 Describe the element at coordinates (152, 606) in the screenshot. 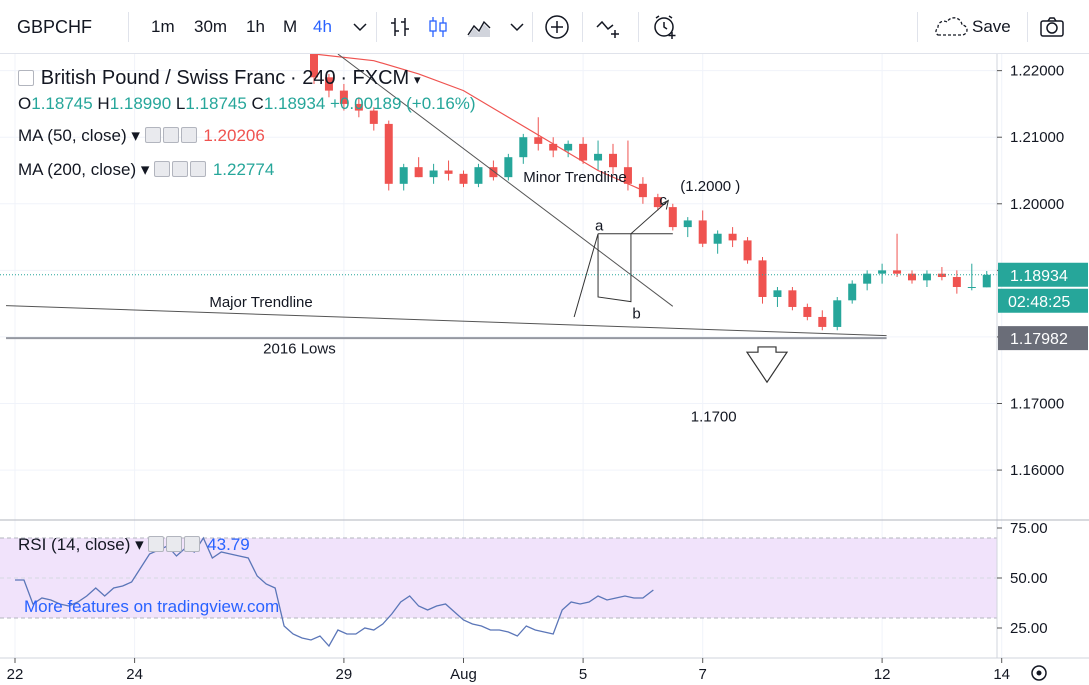

I see `watermark-link: More features on tradingview.com` at that location.